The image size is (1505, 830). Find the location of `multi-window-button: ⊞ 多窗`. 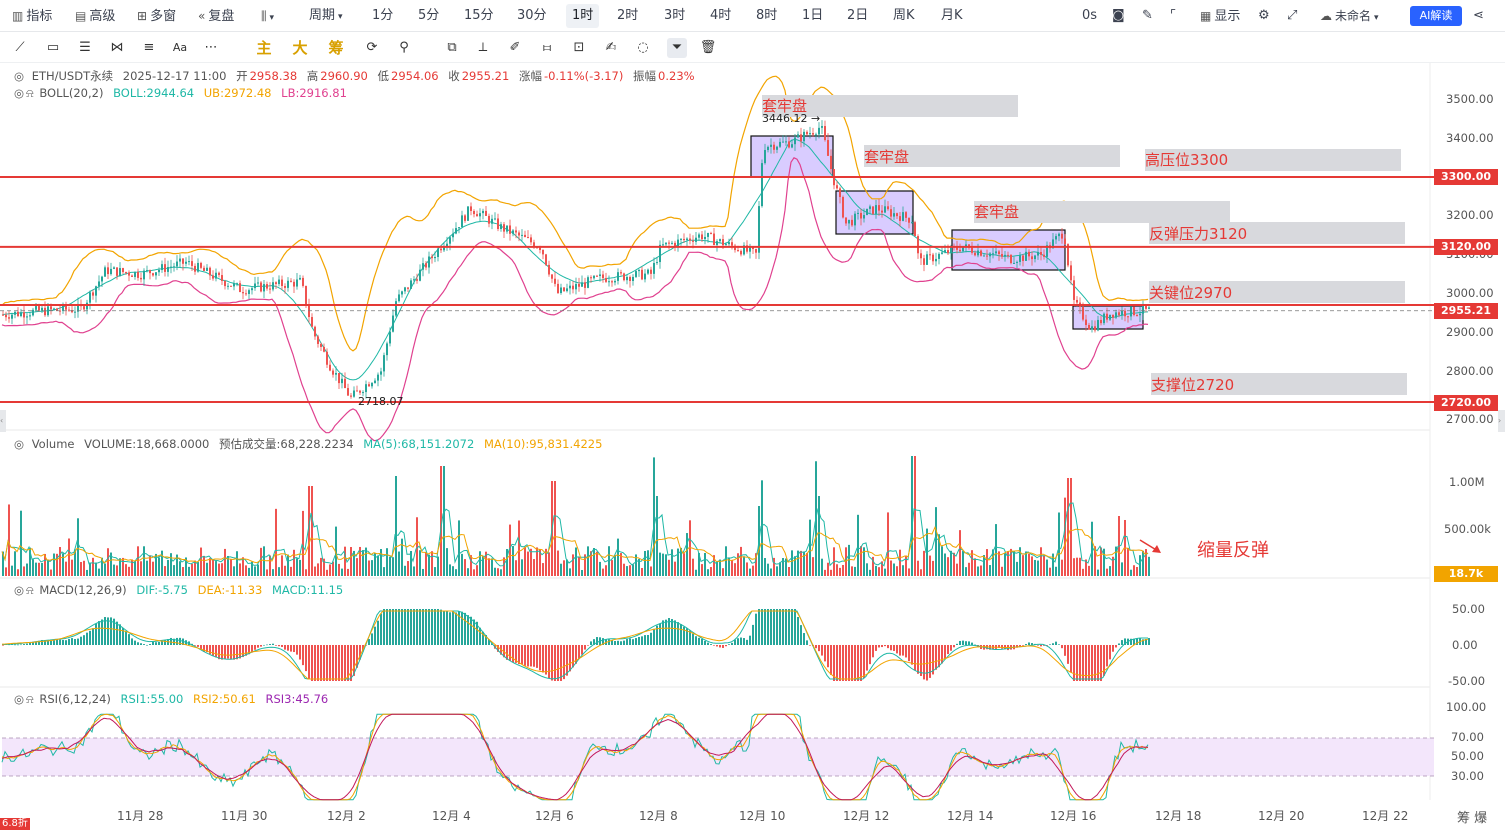

multi-window-button: ⊞ 多窗 is located at coordinates (156, 16).